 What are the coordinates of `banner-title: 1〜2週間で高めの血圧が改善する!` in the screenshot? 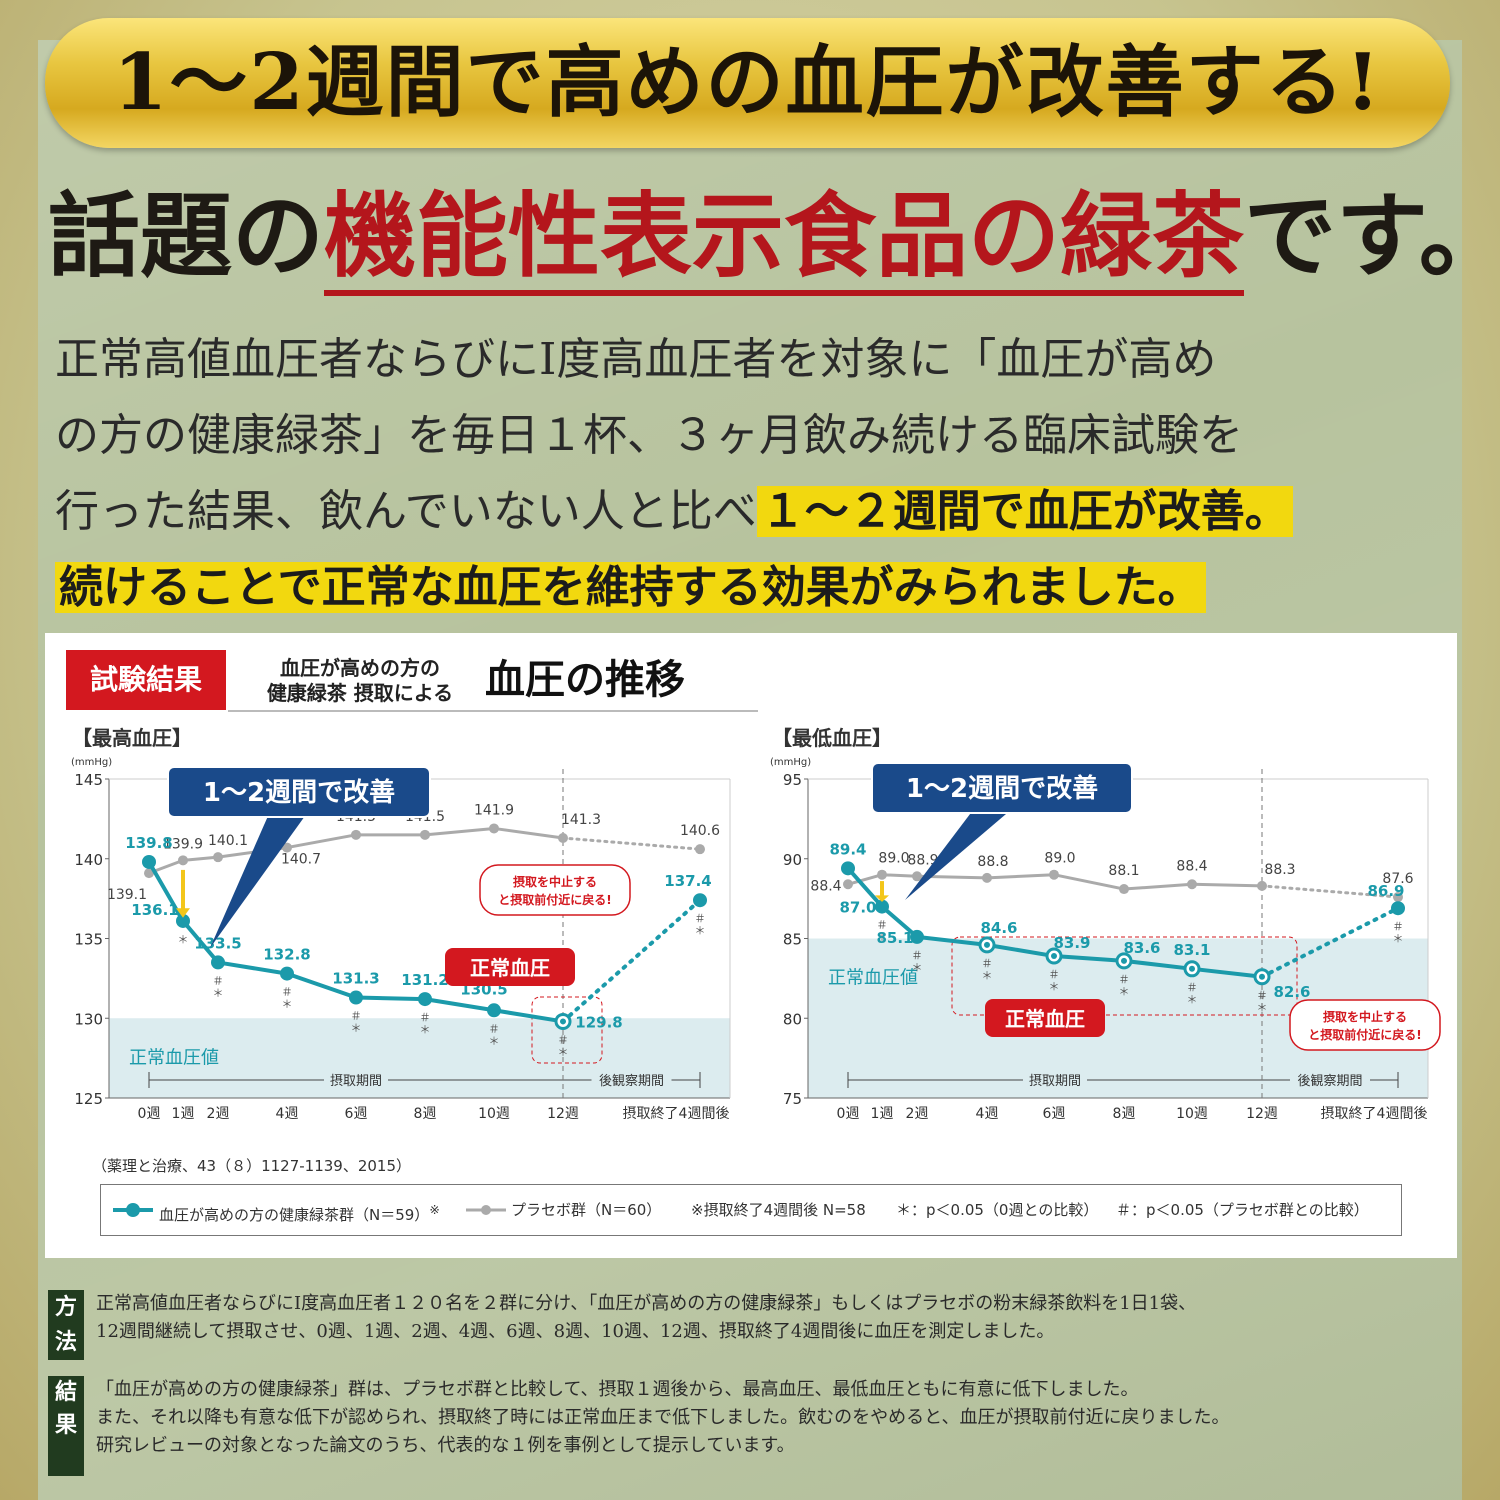 It's located at (747, 82).